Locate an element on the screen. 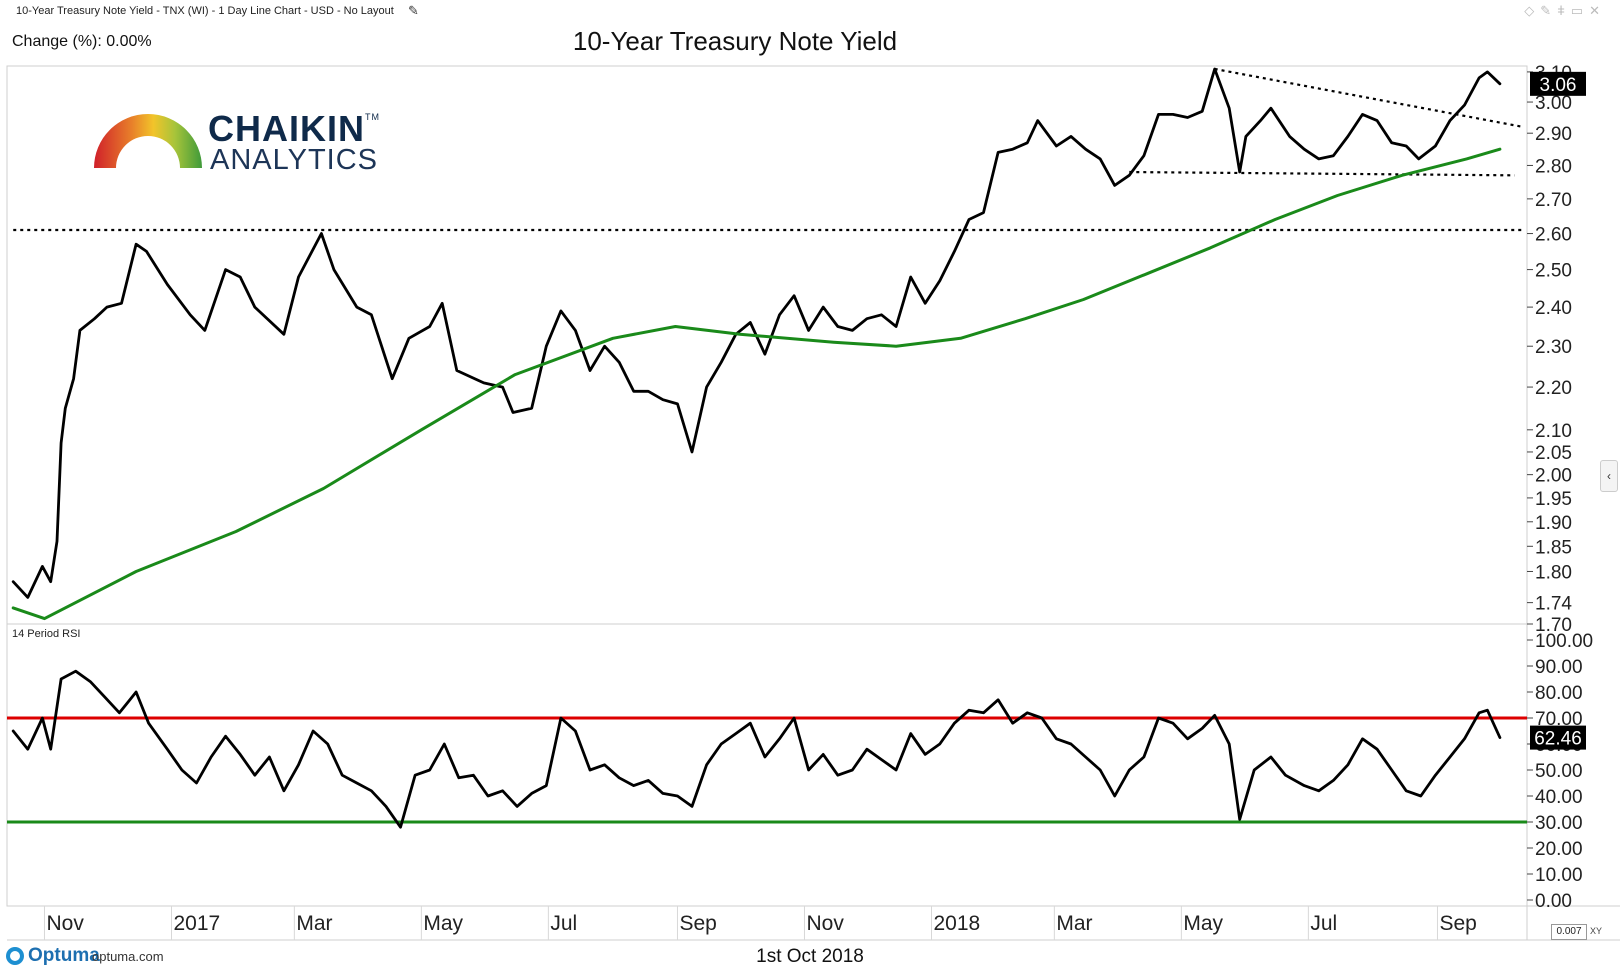 The width and height of the screenshot is (1620, 972). logo-text-chaikin: CHAIKINTM is located at coordinates (294, 128).